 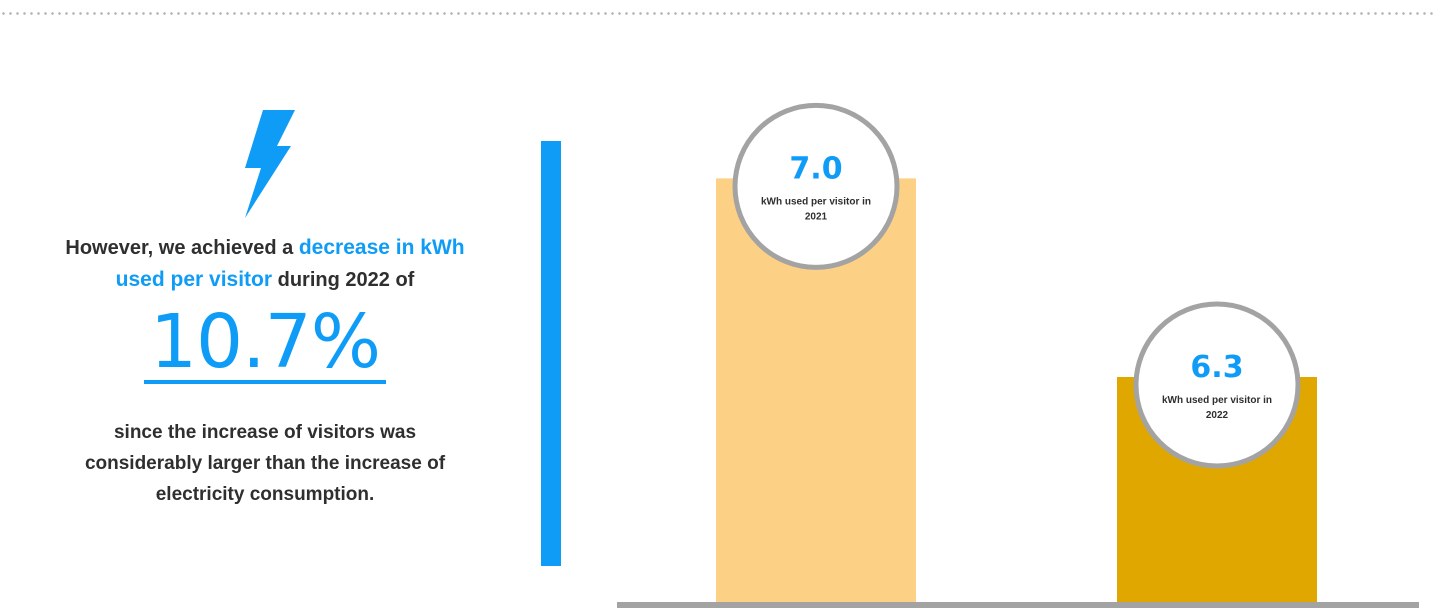 What do you see at coordinates (346, 280) in the screenshot?
I see `intro-suffix: during 2022 of` at bounding box center [346, 280].